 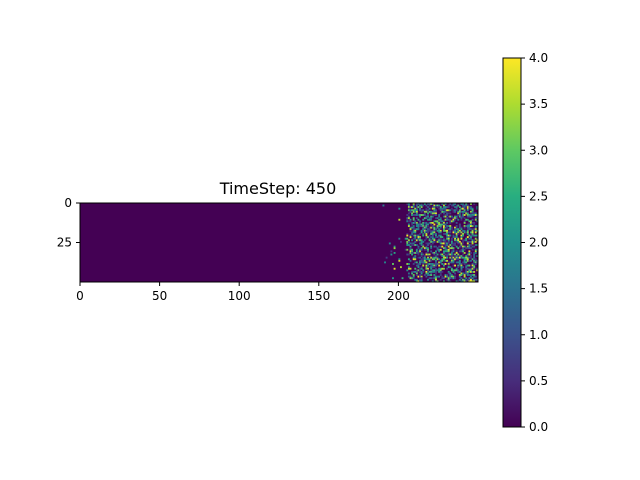 What do you see at coordinates (239, 296) in the screenshot?
I see `x-tick-label: 100` at bounding box center [239, 296].